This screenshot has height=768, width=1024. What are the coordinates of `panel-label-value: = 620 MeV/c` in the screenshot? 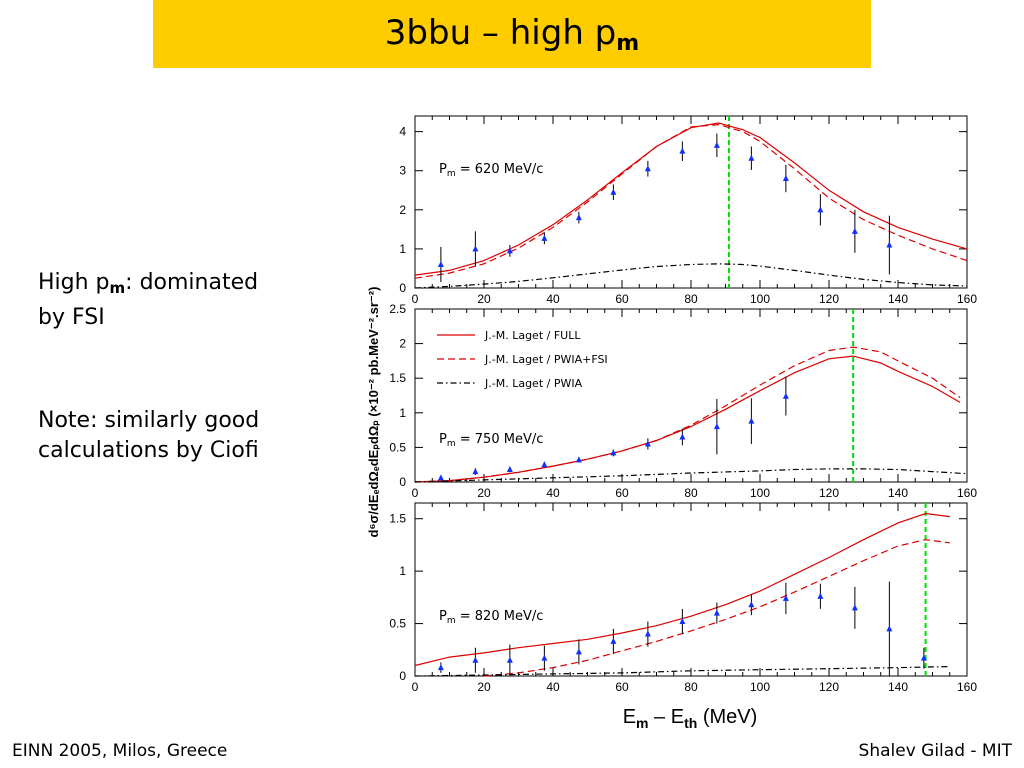 It's located at (500, 169).